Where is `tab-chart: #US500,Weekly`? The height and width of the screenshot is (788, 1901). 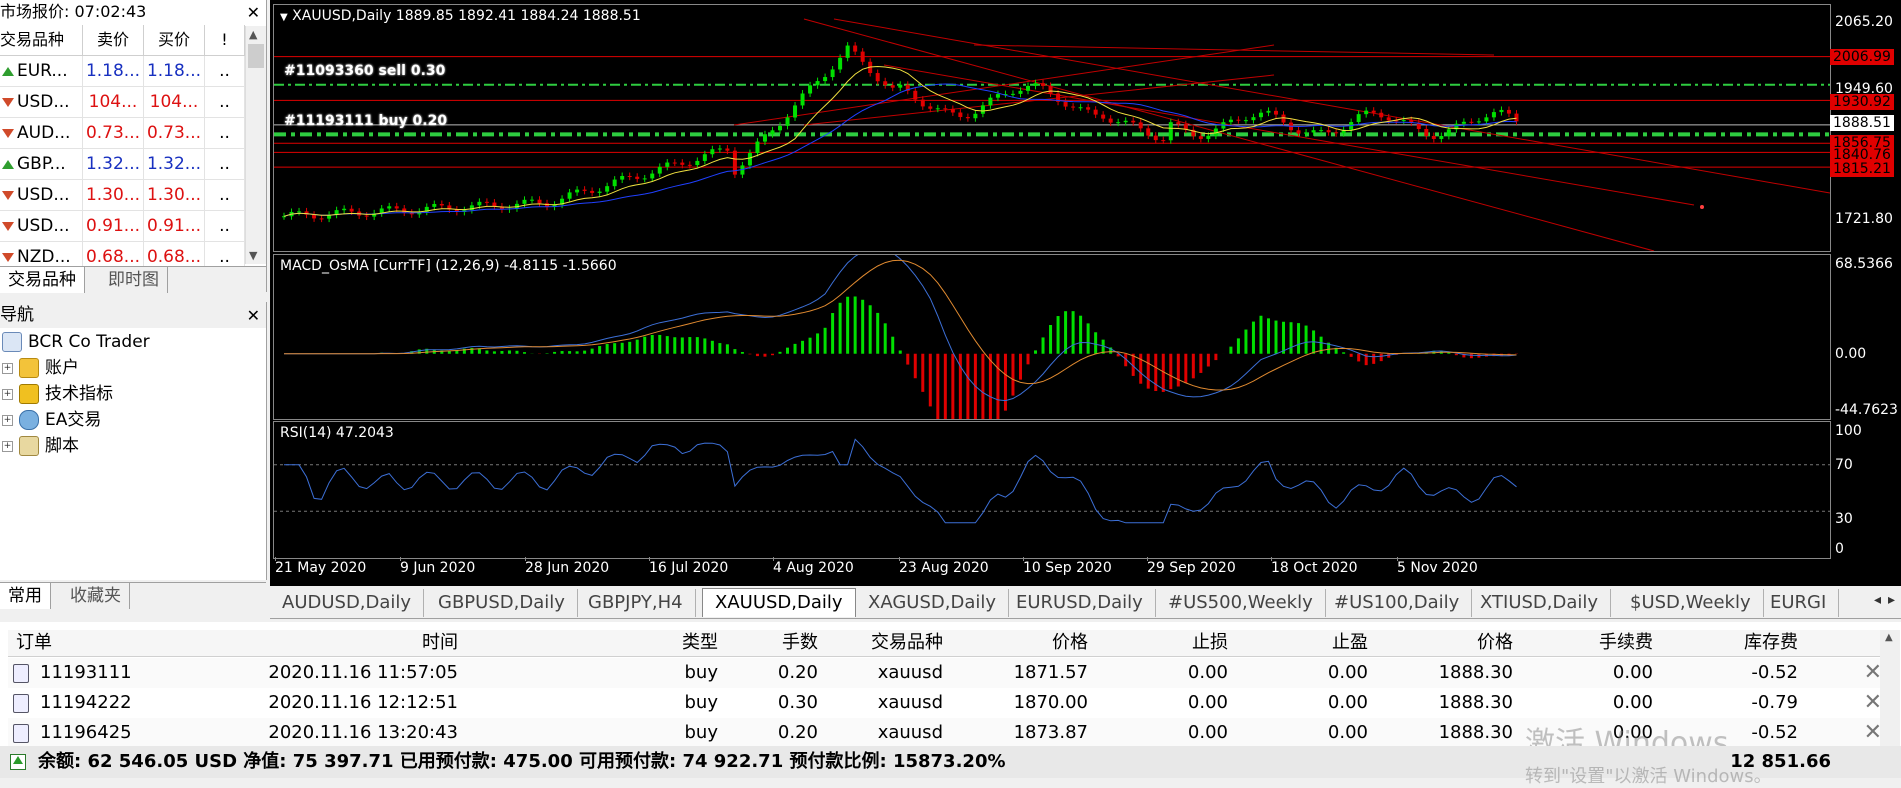 tab-chart: #US500,Weekly is located at coordinates (1241, 603).